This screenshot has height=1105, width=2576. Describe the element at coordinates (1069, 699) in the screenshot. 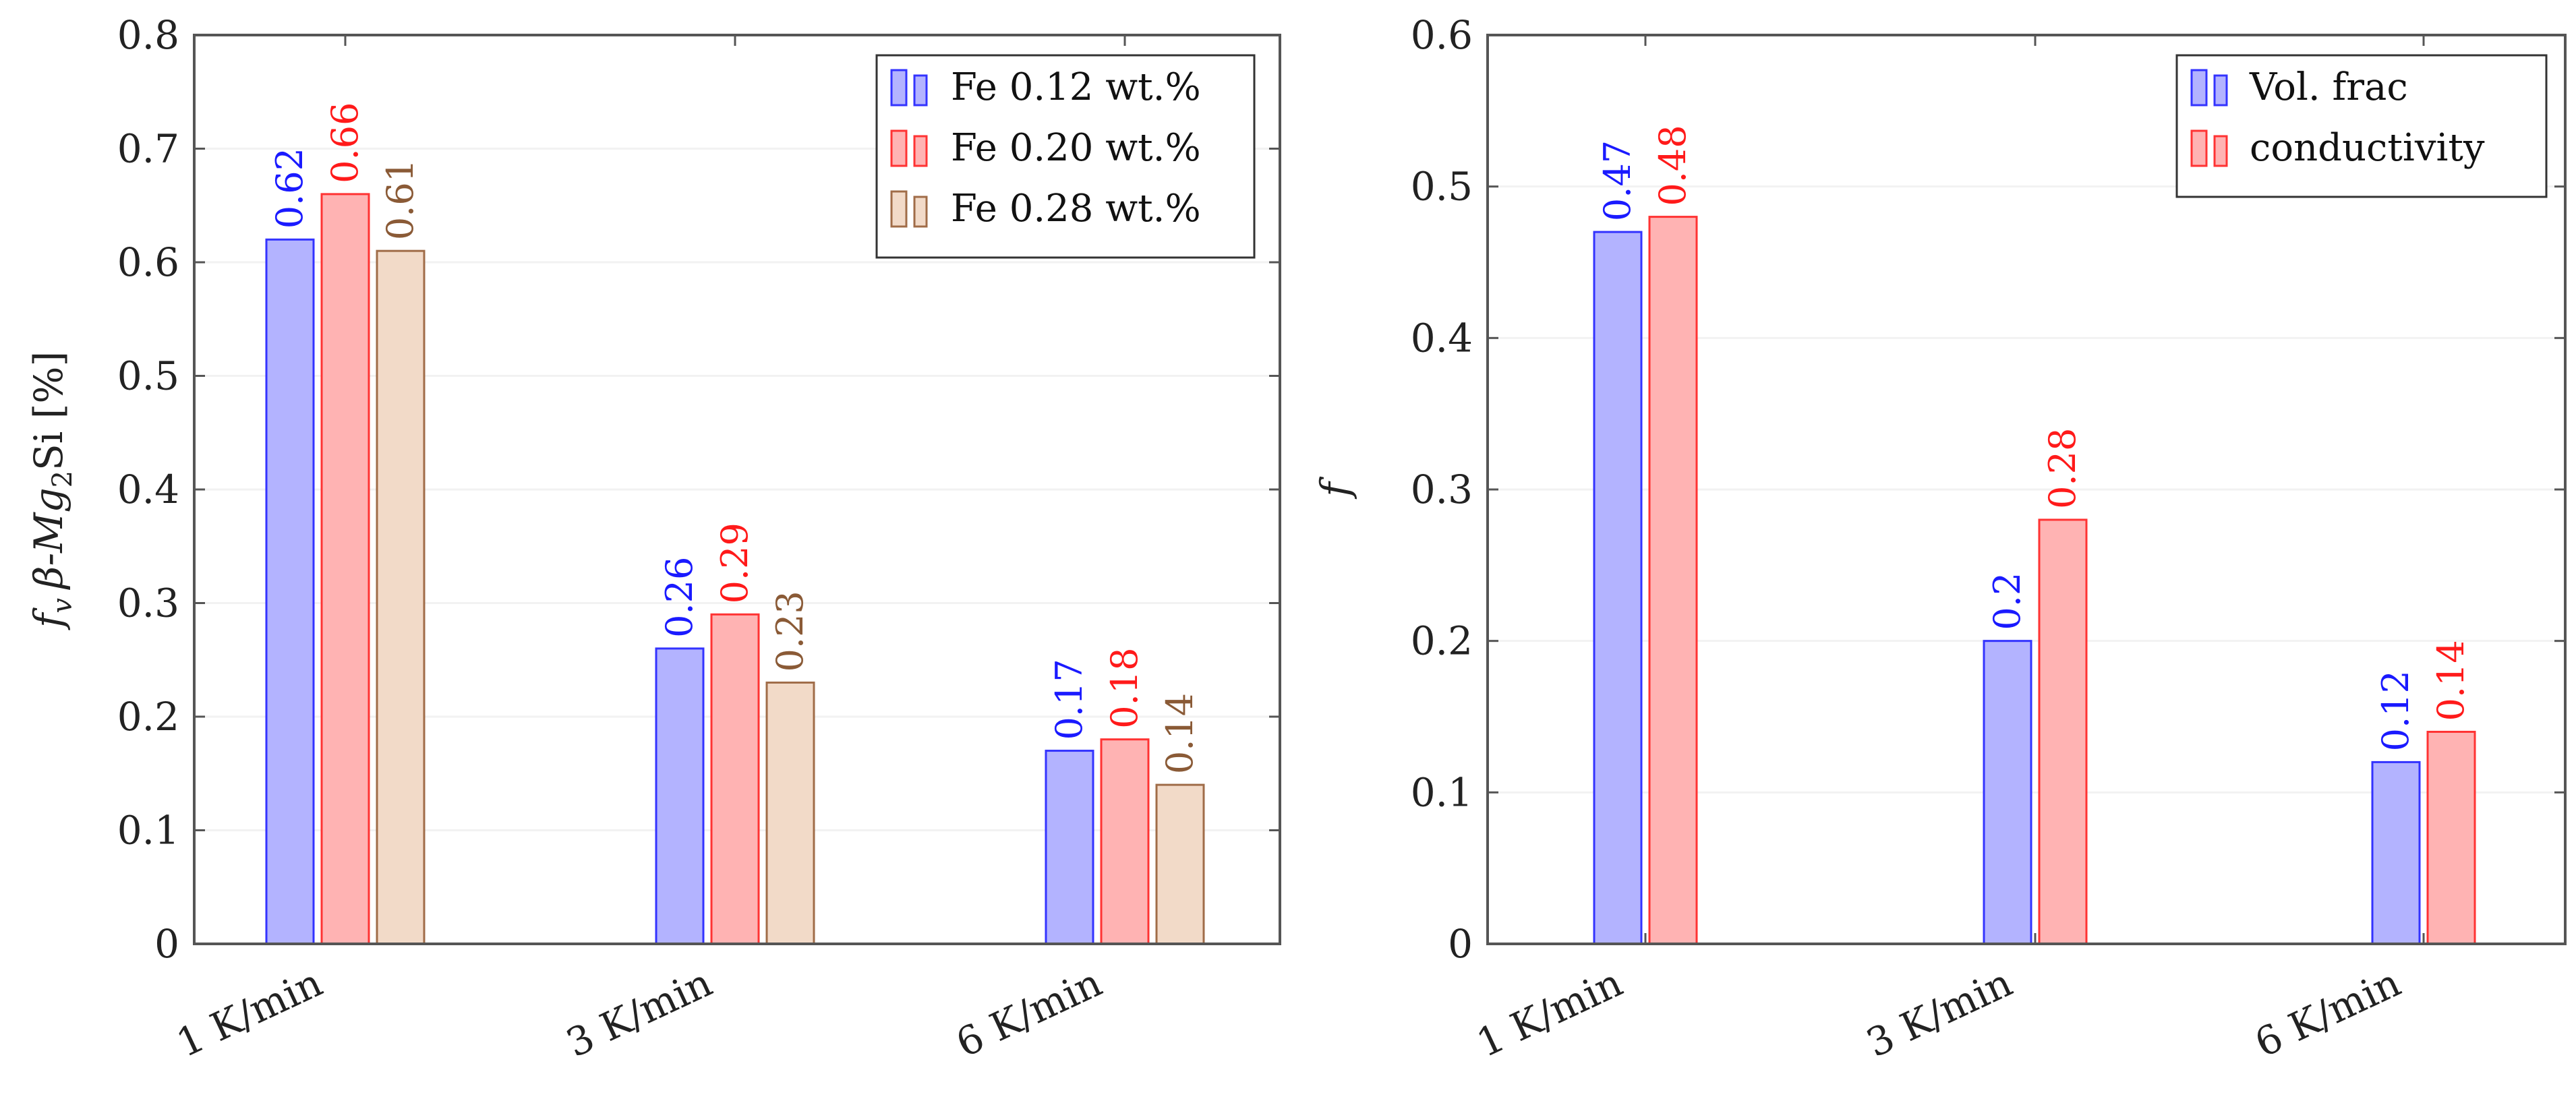

I see `data-label: 0.17` at that location.